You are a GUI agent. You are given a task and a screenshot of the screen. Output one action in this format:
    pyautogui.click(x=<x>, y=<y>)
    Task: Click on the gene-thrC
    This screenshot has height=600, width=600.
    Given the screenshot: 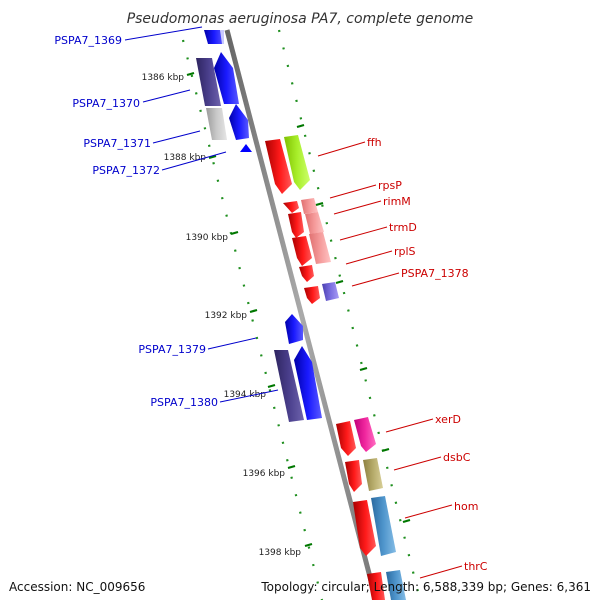 What is the action you would take?
    pyautogui.click(x=386, y=585)
    